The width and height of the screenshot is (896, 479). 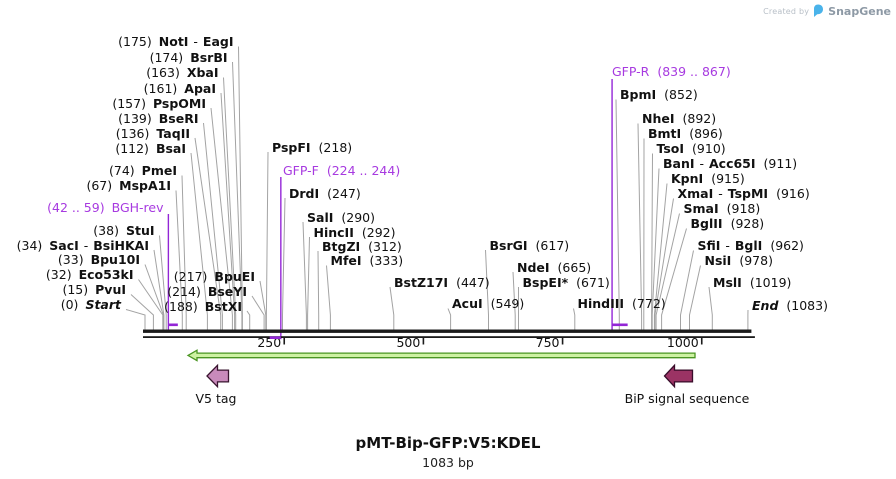 I want to click on site-label-bseri: (139) BseRI, so click(x=158, y=118).